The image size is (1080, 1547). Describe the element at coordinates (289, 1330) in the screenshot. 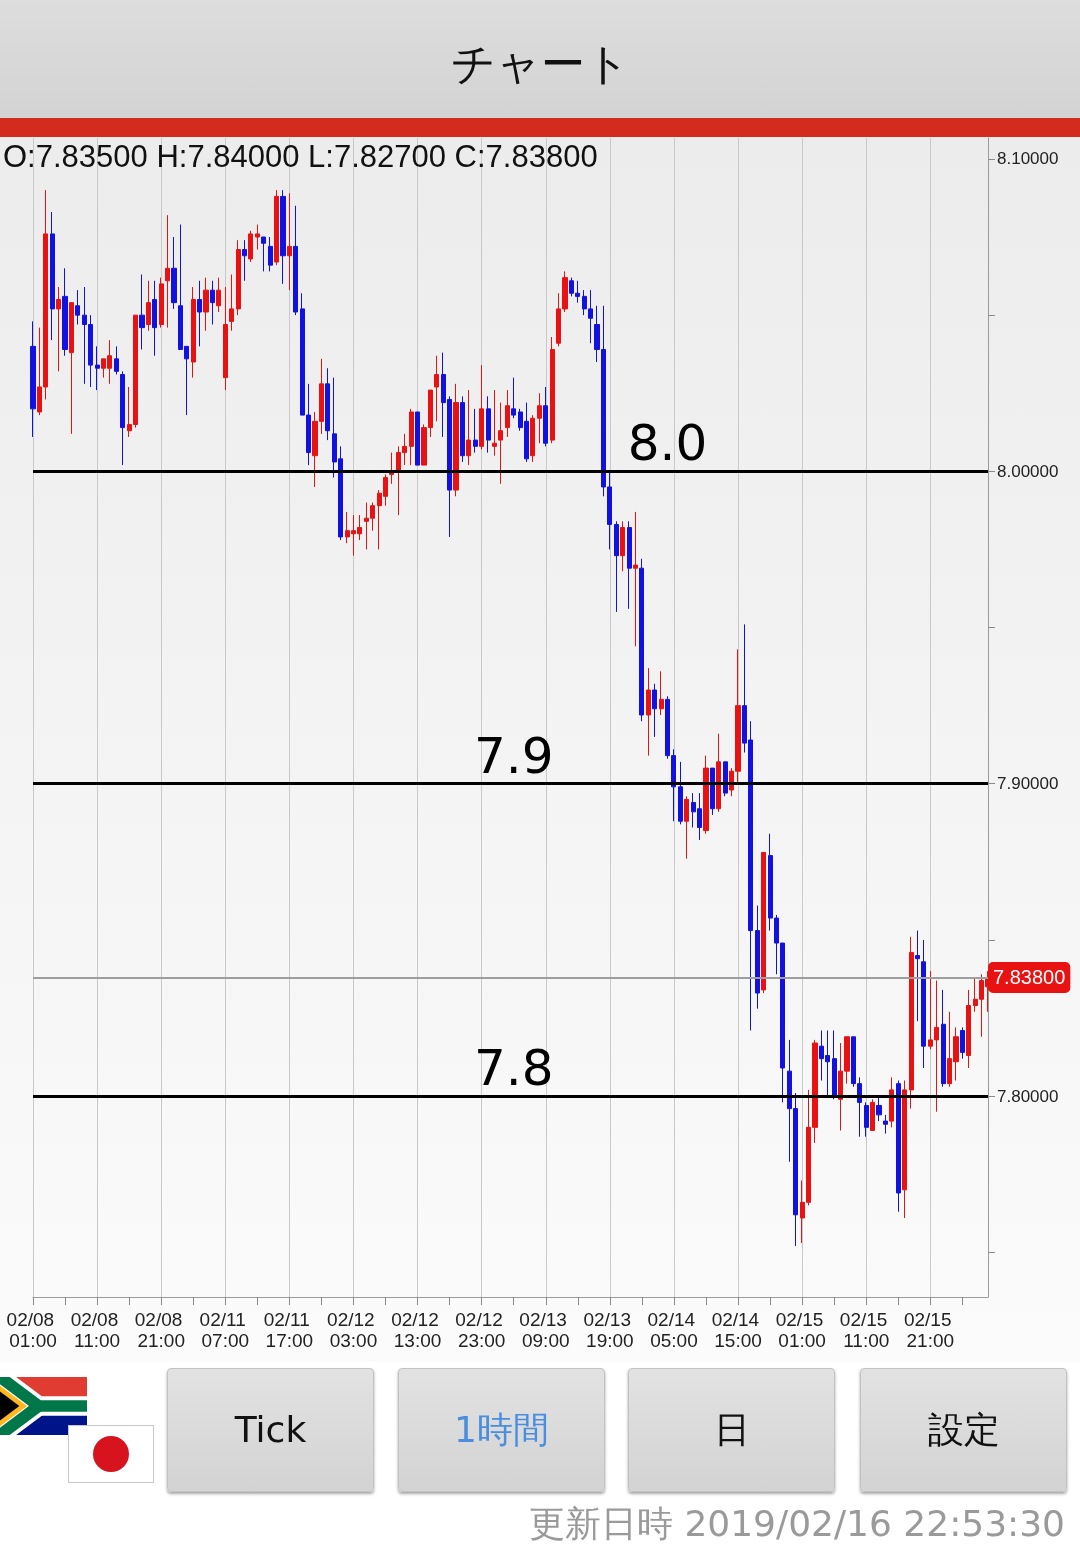

I see `x-tick-label: 02/11 17:00` at that location.